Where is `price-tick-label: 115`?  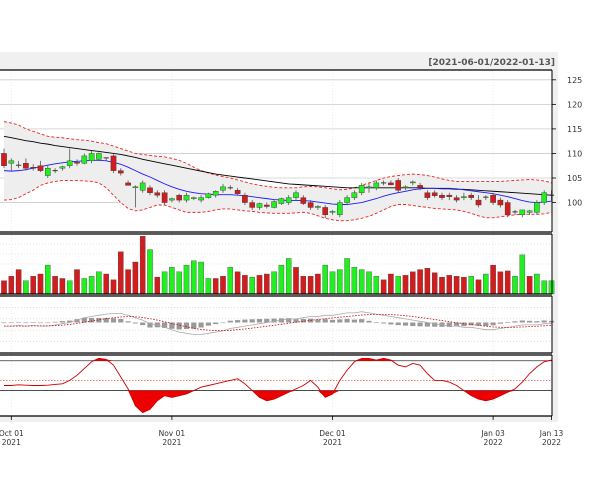
price-tick-label: 115 is located at coordinates (574, 129).